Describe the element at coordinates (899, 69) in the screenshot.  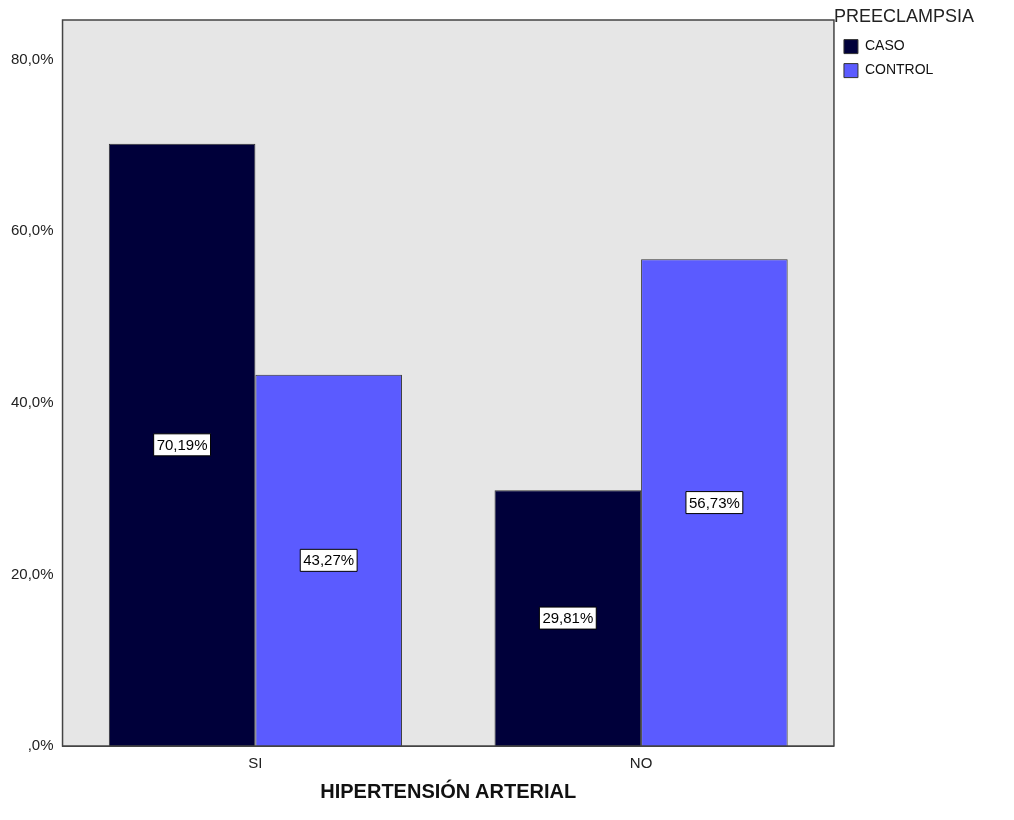
I see `legend-label: CONTROL` at that location.